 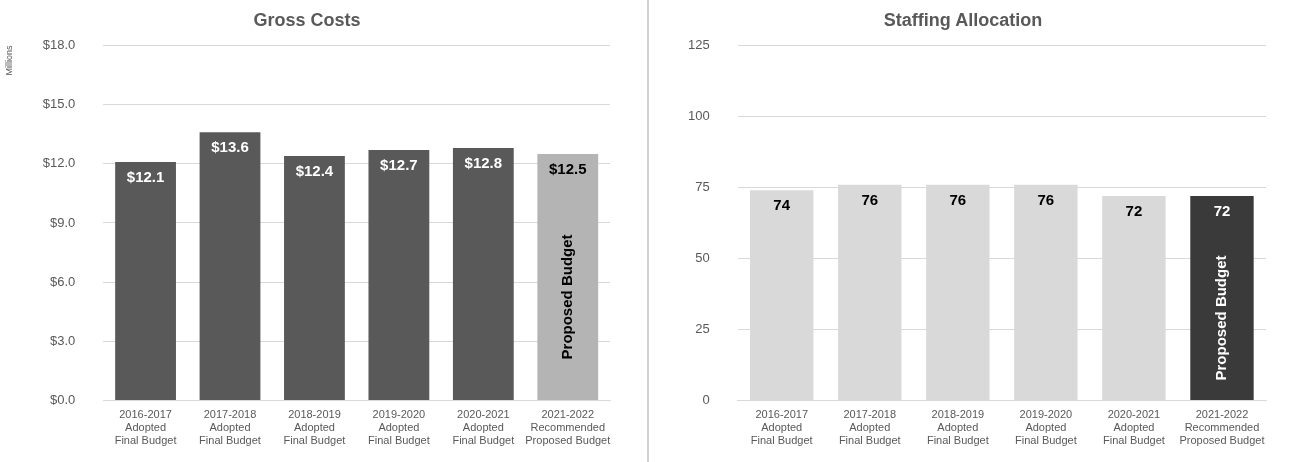 What do you see at coordinates (145, 177) in the screenshot?
I see `data-label: $12.1` at bounding box center [145, 177].